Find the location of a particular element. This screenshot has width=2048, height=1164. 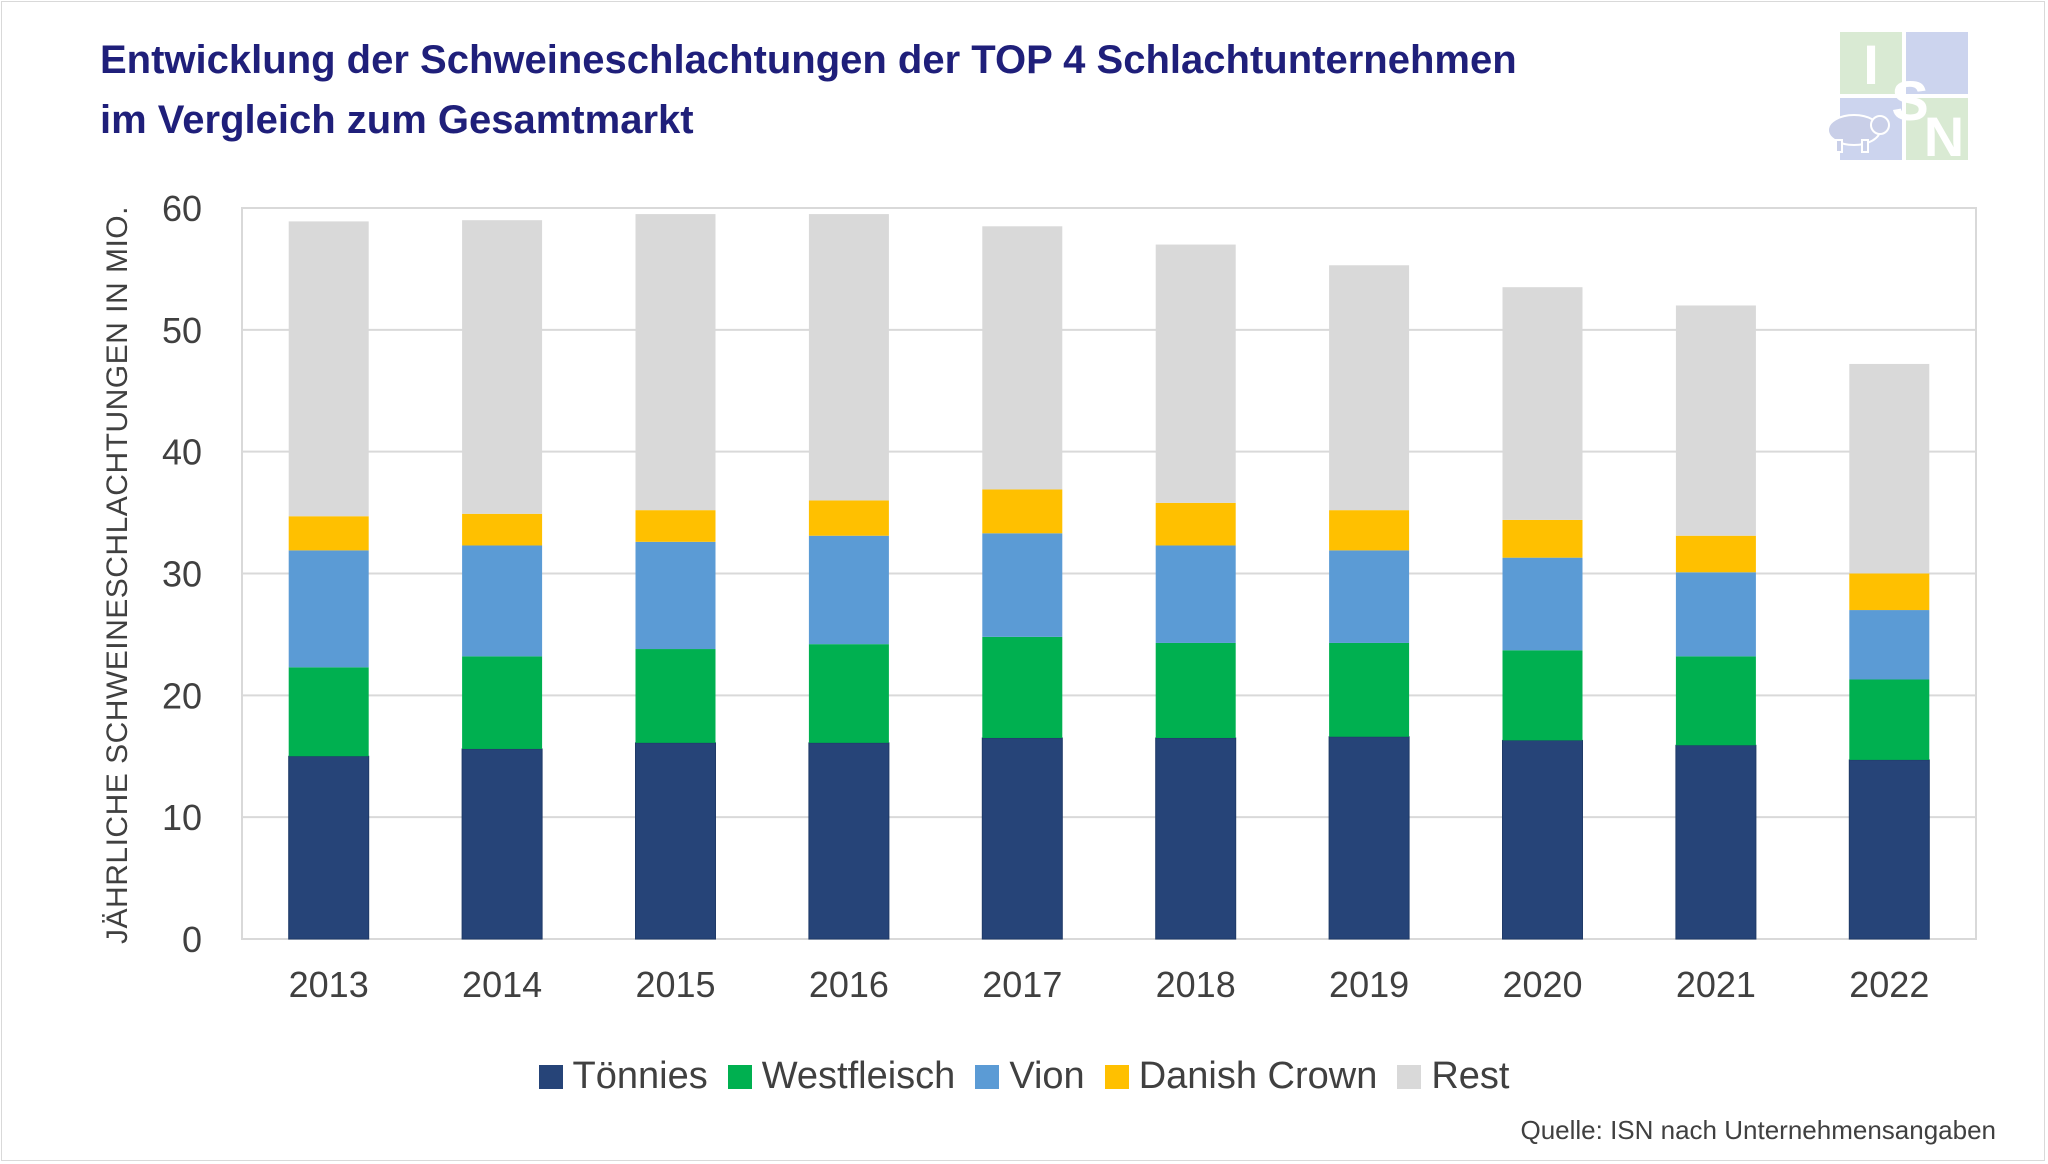

bar-rest-2020 is located at coordinates (1542, 403).